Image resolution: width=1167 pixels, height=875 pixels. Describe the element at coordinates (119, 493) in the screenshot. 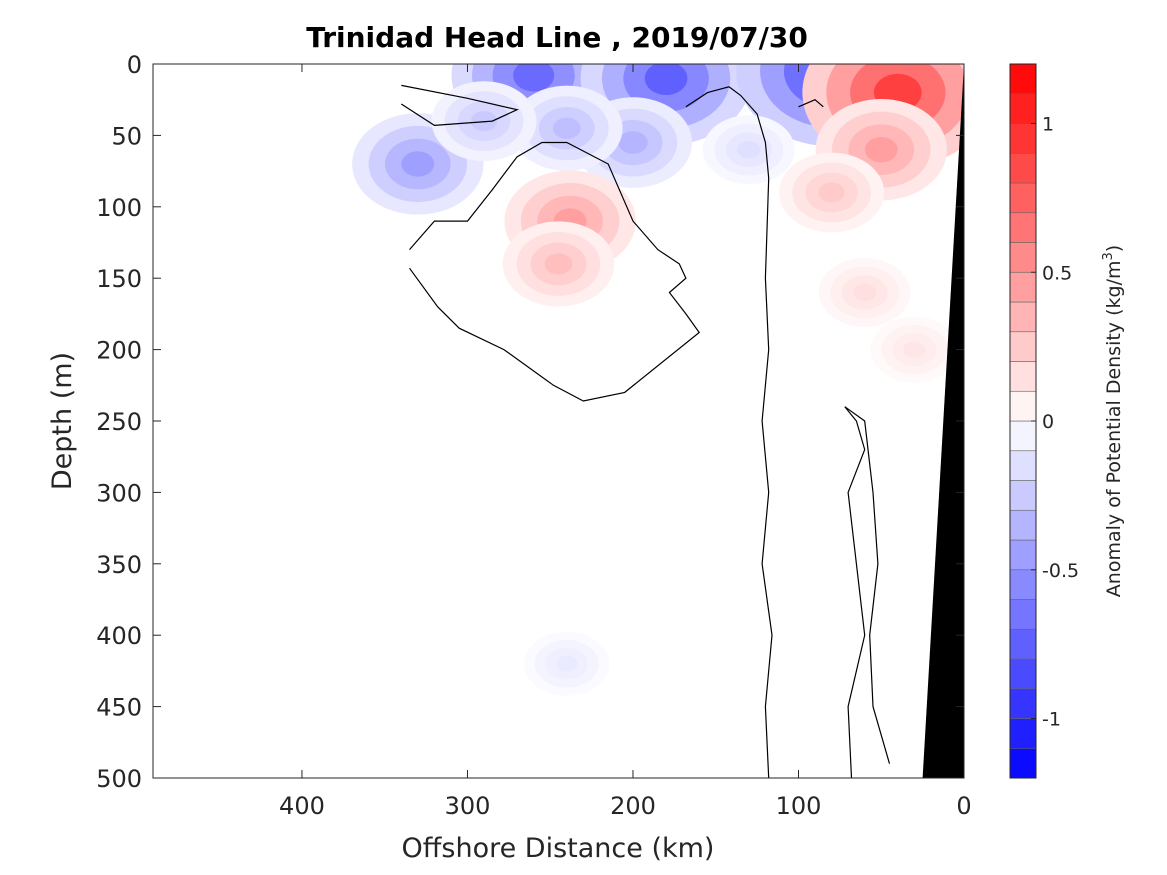

I see `y-tick-label: 300` at that location.